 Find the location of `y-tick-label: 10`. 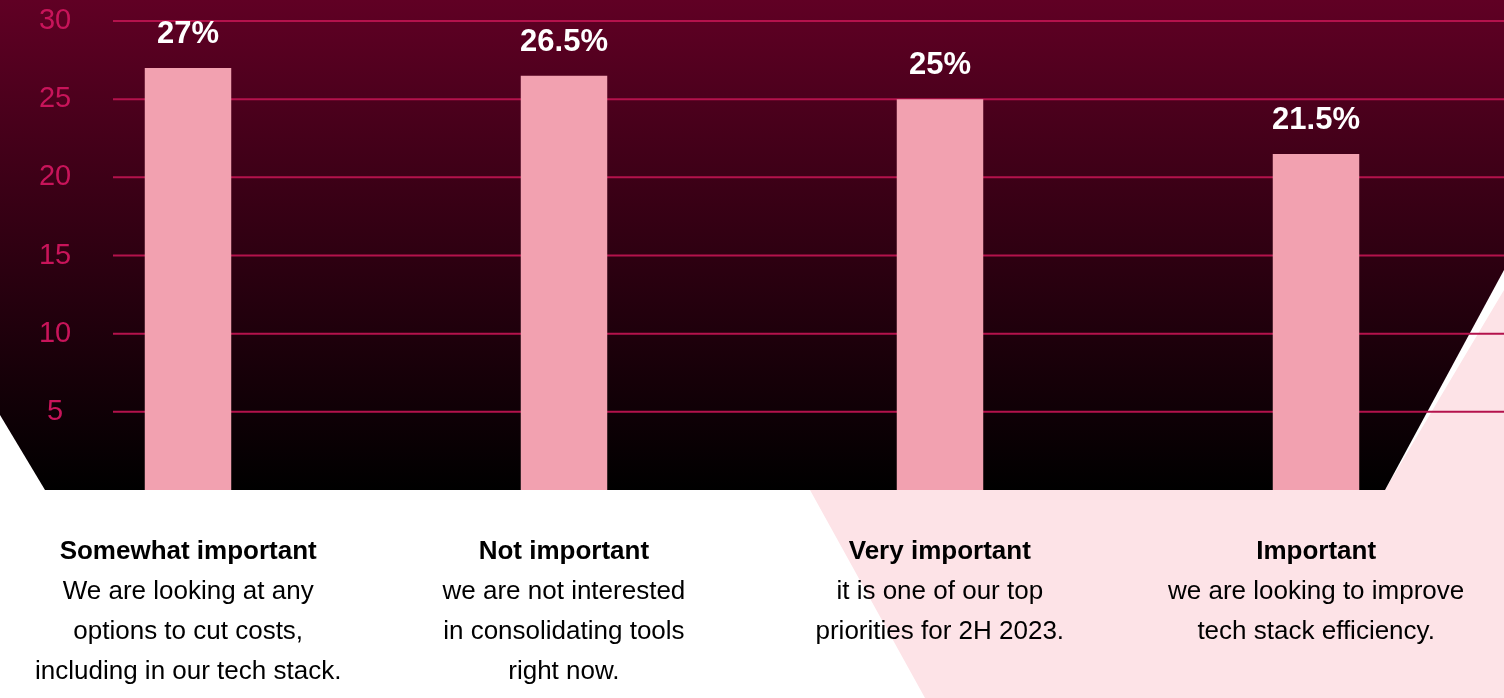

y-tick-label: 10 is located at coordinates (55, 331).